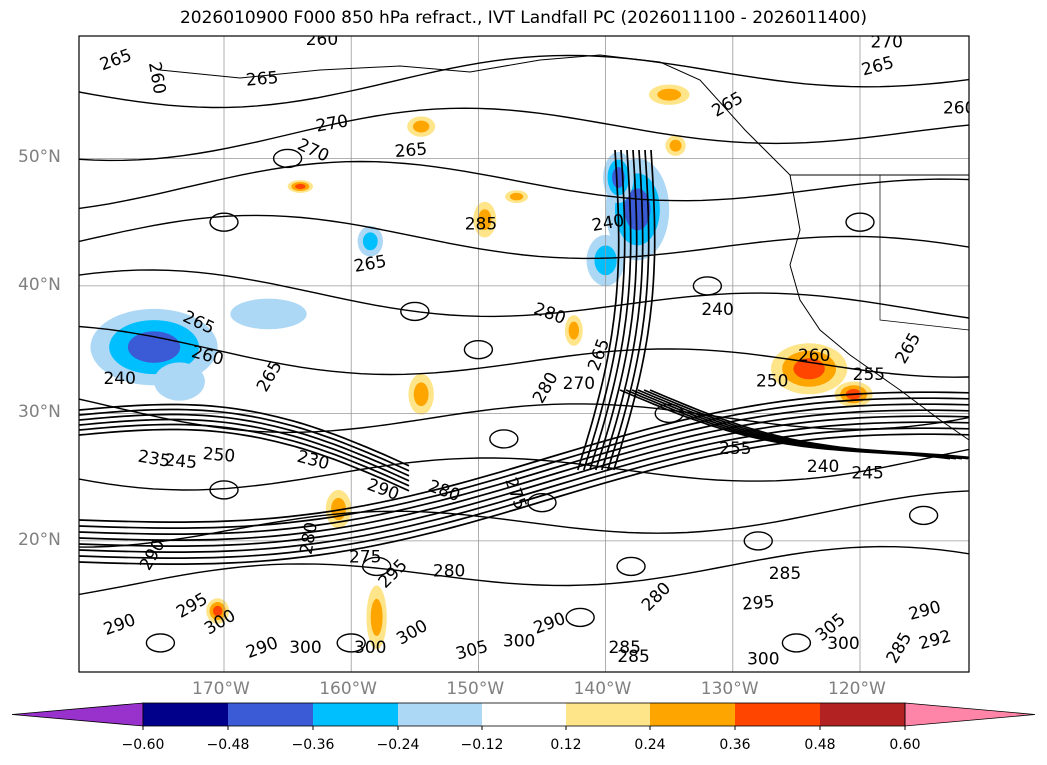 The height and width of the screenshot is (765, 1047). What do you see at coordinates (181, 461) in the screenshot?
I see `contour-label: 245` at bounding box center [181, 461].